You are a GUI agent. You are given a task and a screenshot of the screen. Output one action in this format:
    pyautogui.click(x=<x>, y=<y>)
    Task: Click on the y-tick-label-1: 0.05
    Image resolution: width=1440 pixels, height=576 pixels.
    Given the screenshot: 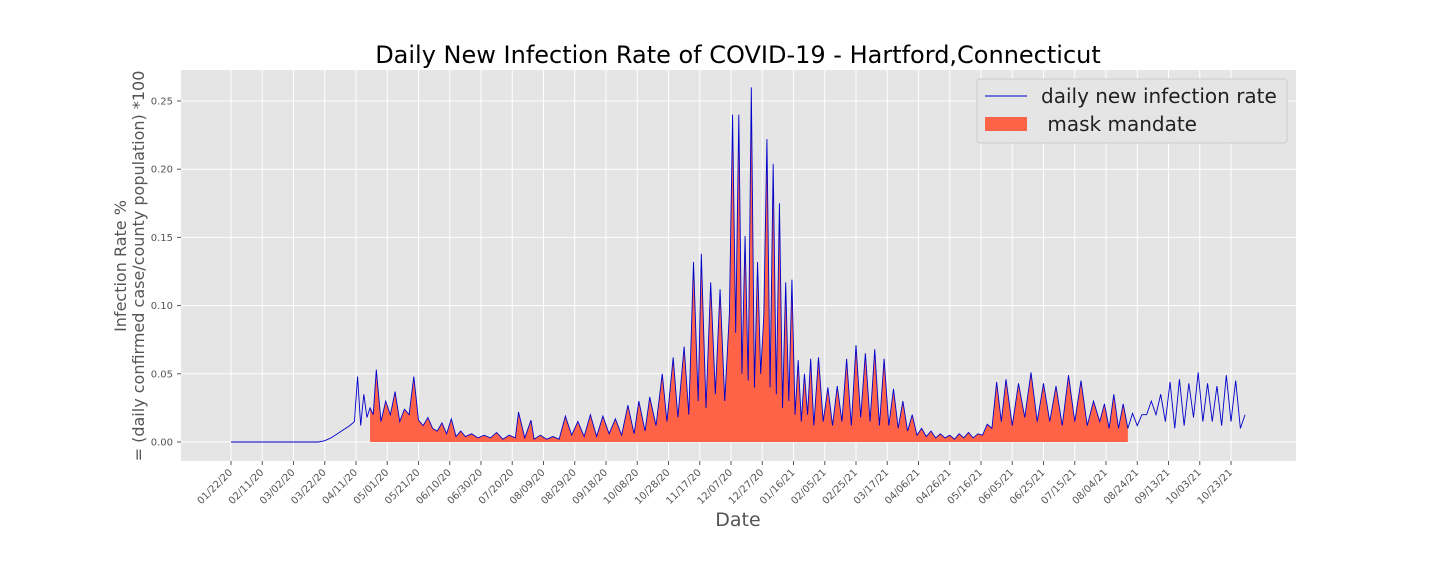 What is the action you would take?
    pyautogui.click(x=162, y=374)
    